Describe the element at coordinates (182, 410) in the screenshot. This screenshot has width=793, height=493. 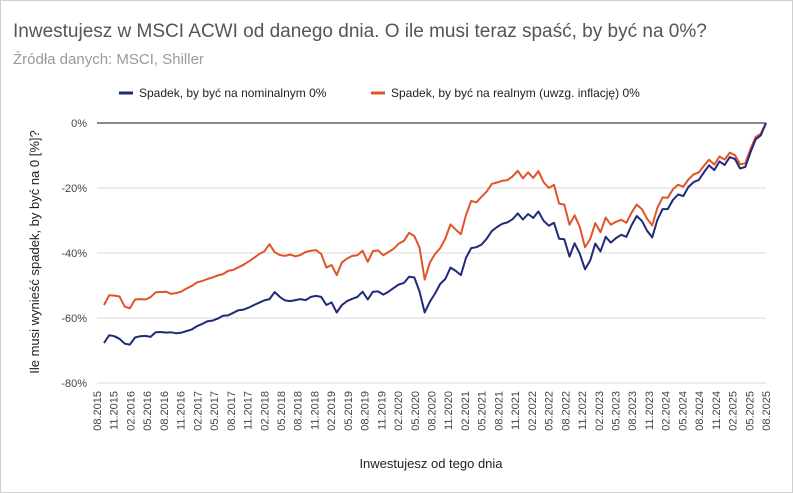
I see `x-tick-label: 11.2016` at that location.